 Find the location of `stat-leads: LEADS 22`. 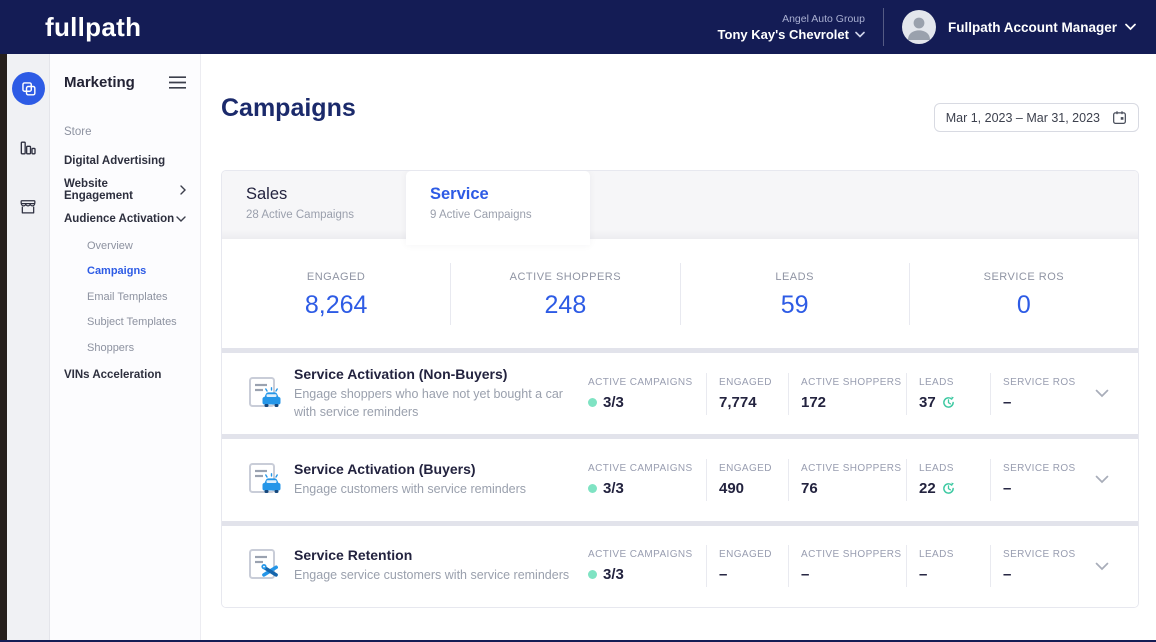

stat-leads: LEADS 22 is located at coordinates (948, 479).